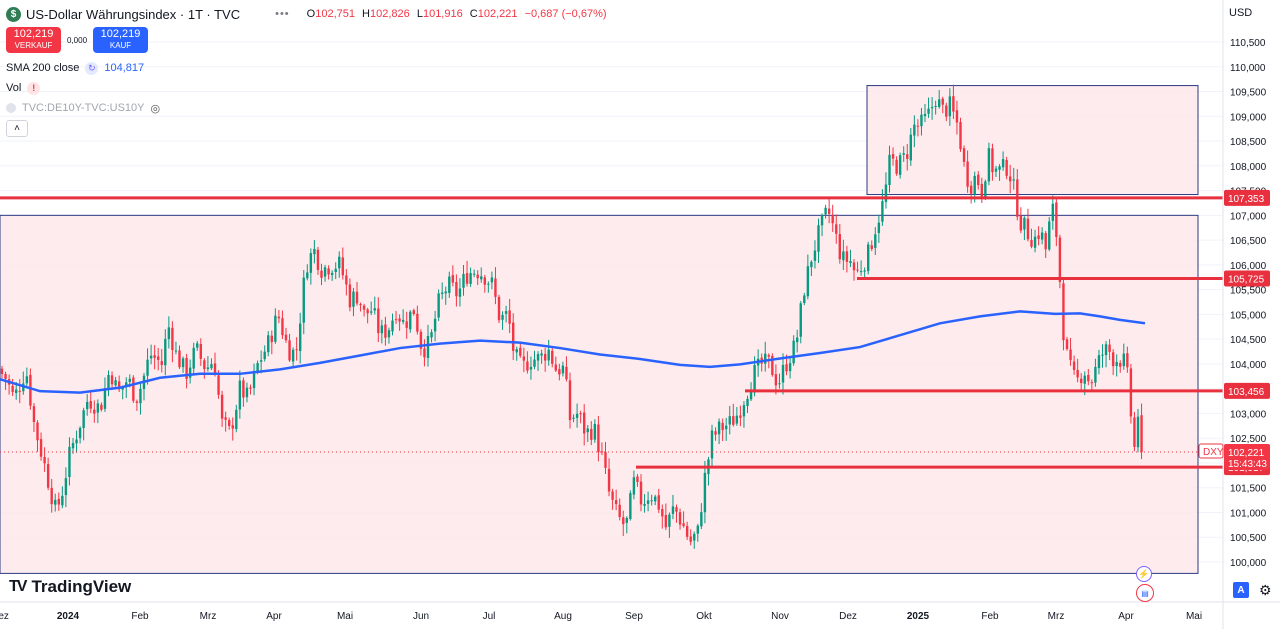 This screenshot has height=629, width=1280. Describe the element at coordinates (1246, 453) in the screenshot. I see `last-price-label: 102,221` at that location.